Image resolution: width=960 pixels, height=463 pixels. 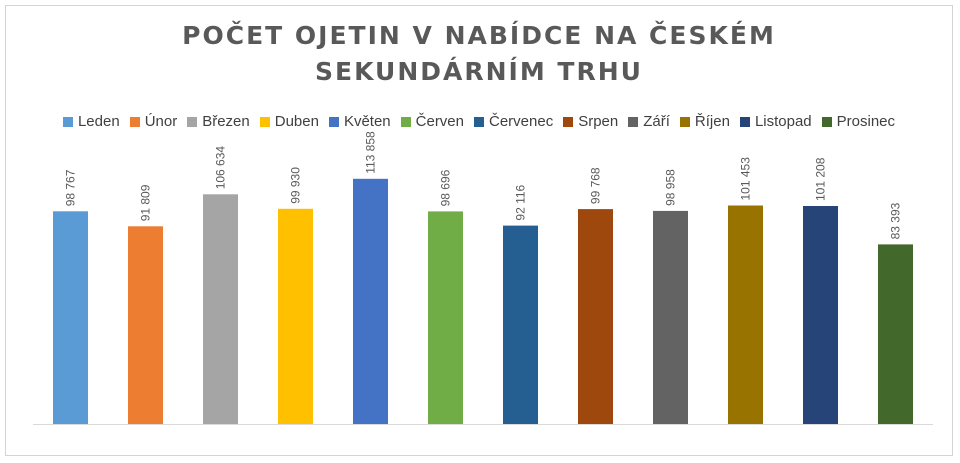 I want to click on chart-title-line-2: SEKUNDÁRNÍM TRHU, so click(x=479, y=71).